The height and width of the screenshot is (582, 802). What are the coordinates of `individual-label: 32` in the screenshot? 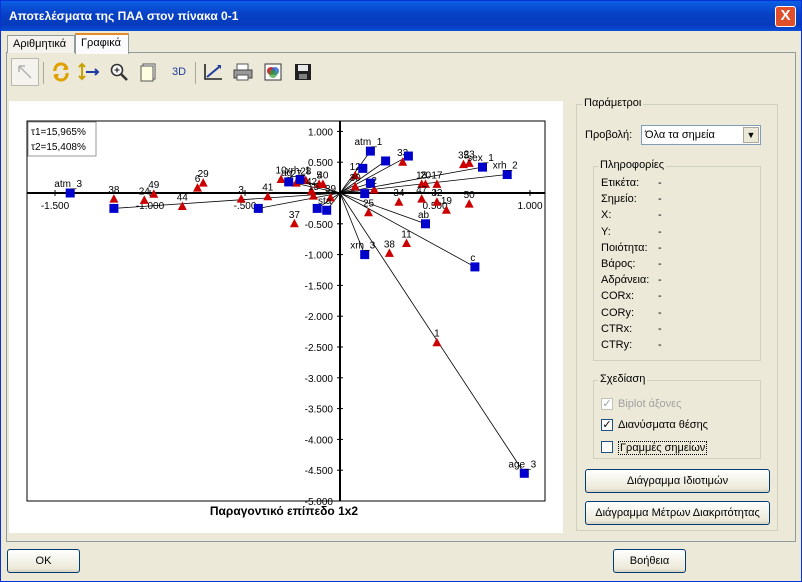 It's located at (437, 193).